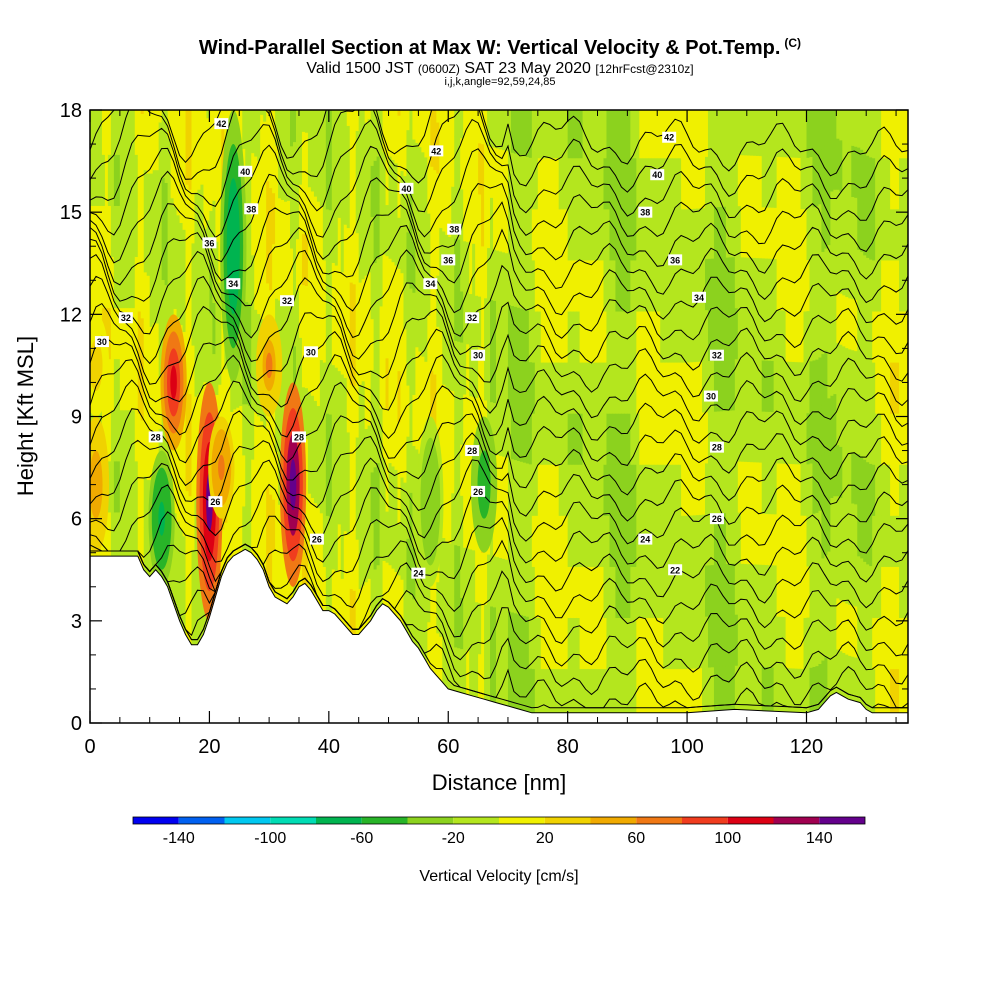 Image resolution: width=1000 pixels, height=1000 pixels. What do you see at coordinates (436, 151) in the screenshot?
I see `contour-label: 42` at bounding box center [436, 151].